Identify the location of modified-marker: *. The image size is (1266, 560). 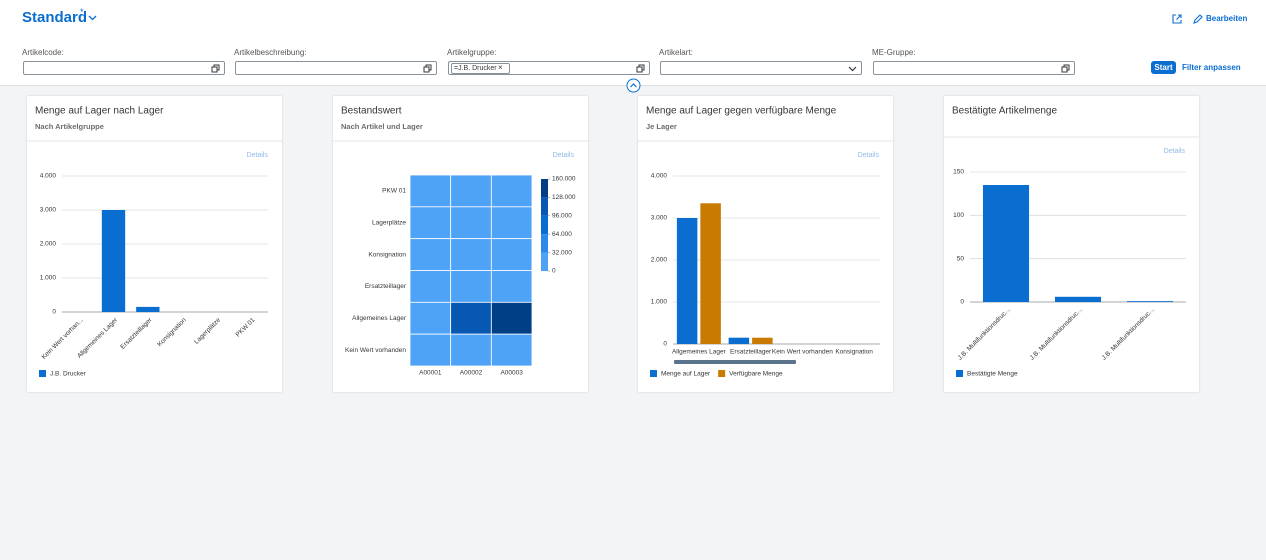
(82, 12).